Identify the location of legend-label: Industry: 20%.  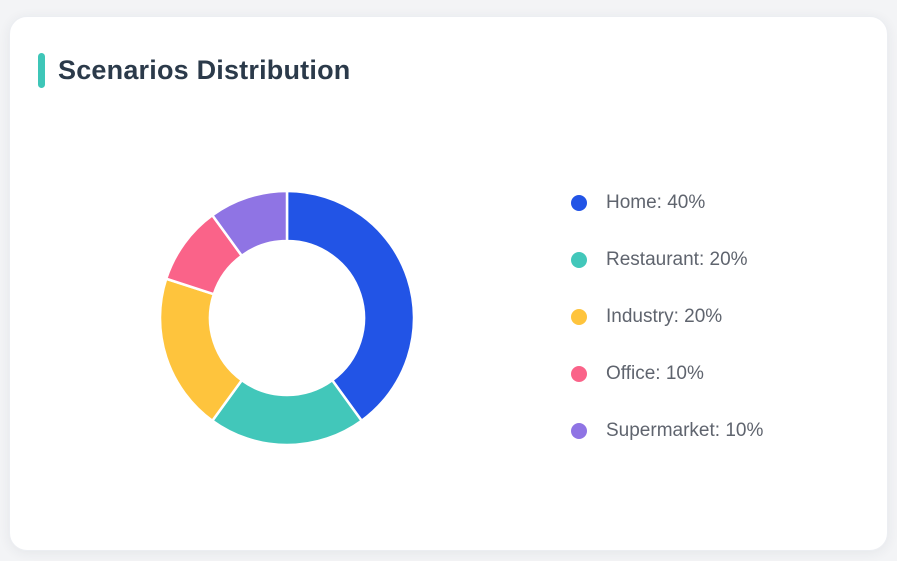
(664, 316).